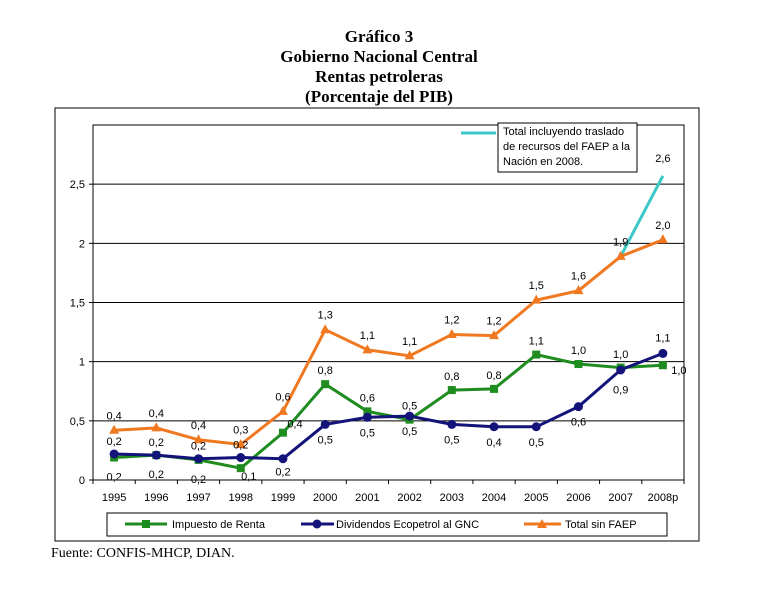 This screenshot has width=758, height=595. I want to click on data-label: 1,5, so click(536, 286).